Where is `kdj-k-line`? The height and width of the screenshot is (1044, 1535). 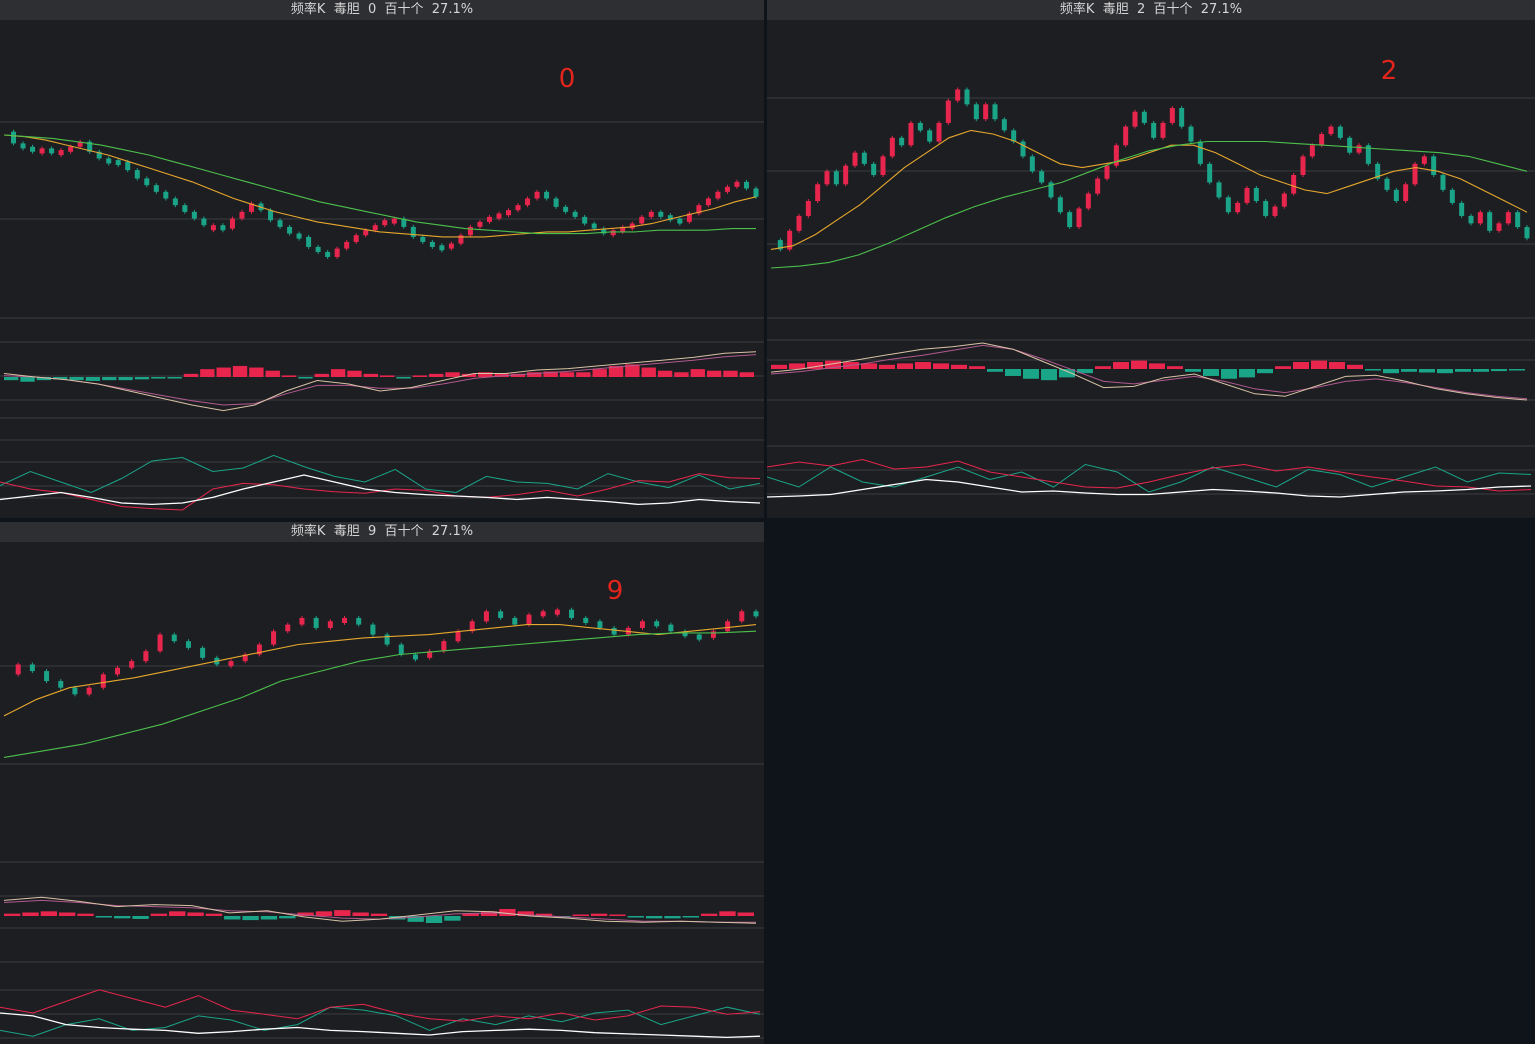
kdj-k-line is located at coordinates (380, 1025).